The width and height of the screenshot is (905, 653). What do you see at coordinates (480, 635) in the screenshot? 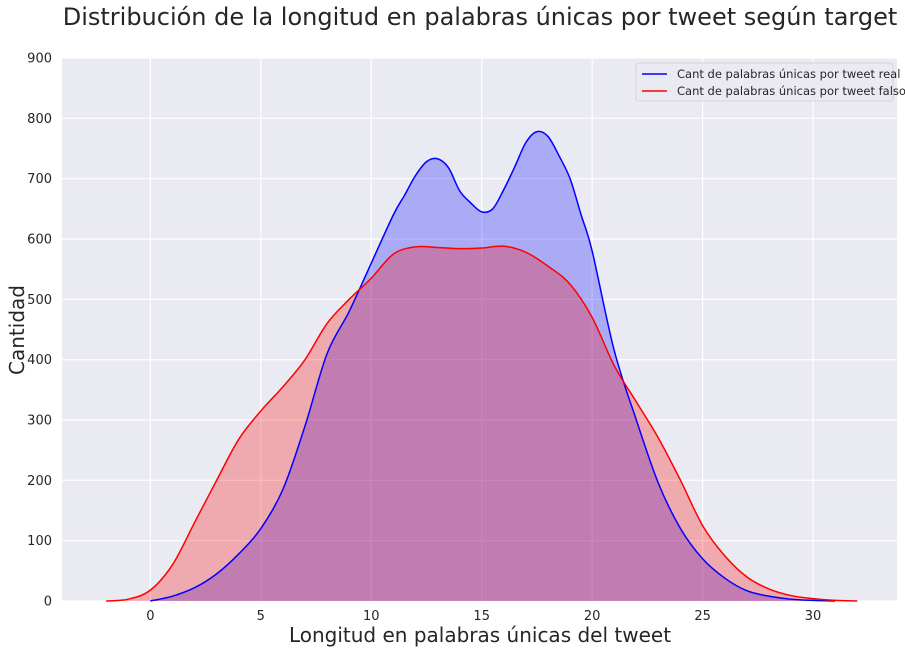
I see `x-axis-label: Longitud en palabras únicas del tweet` at bounding box center [480, 635].